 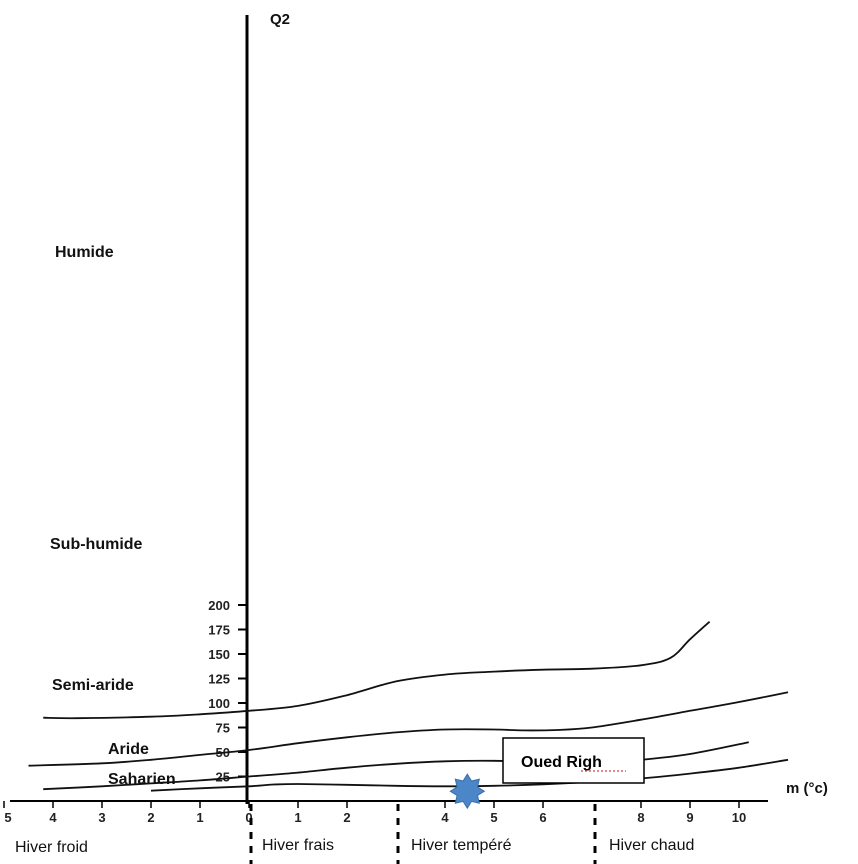 What do you see at coordinates (651, 845) in the screenshot?
I see `winter-label-chaud: Hiver chaud` at bounding box center [651, 845].